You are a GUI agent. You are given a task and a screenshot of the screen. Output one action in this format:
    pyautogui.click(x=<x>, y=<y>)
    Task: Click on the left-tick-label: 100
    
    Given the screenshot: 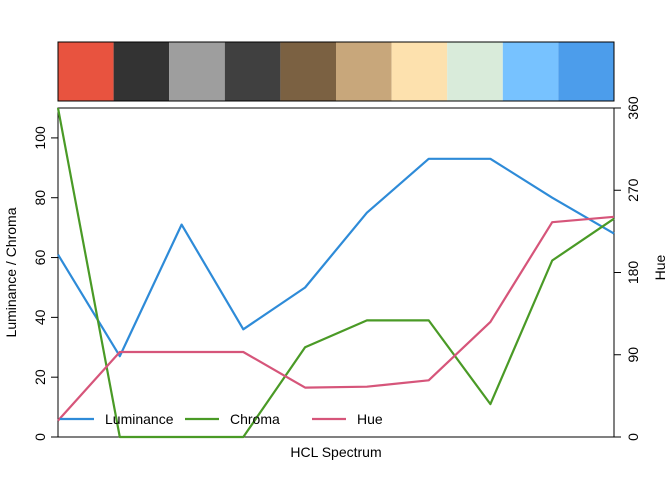 What is the action you would take?
    pyautogui.click(x=40, y=138)
    